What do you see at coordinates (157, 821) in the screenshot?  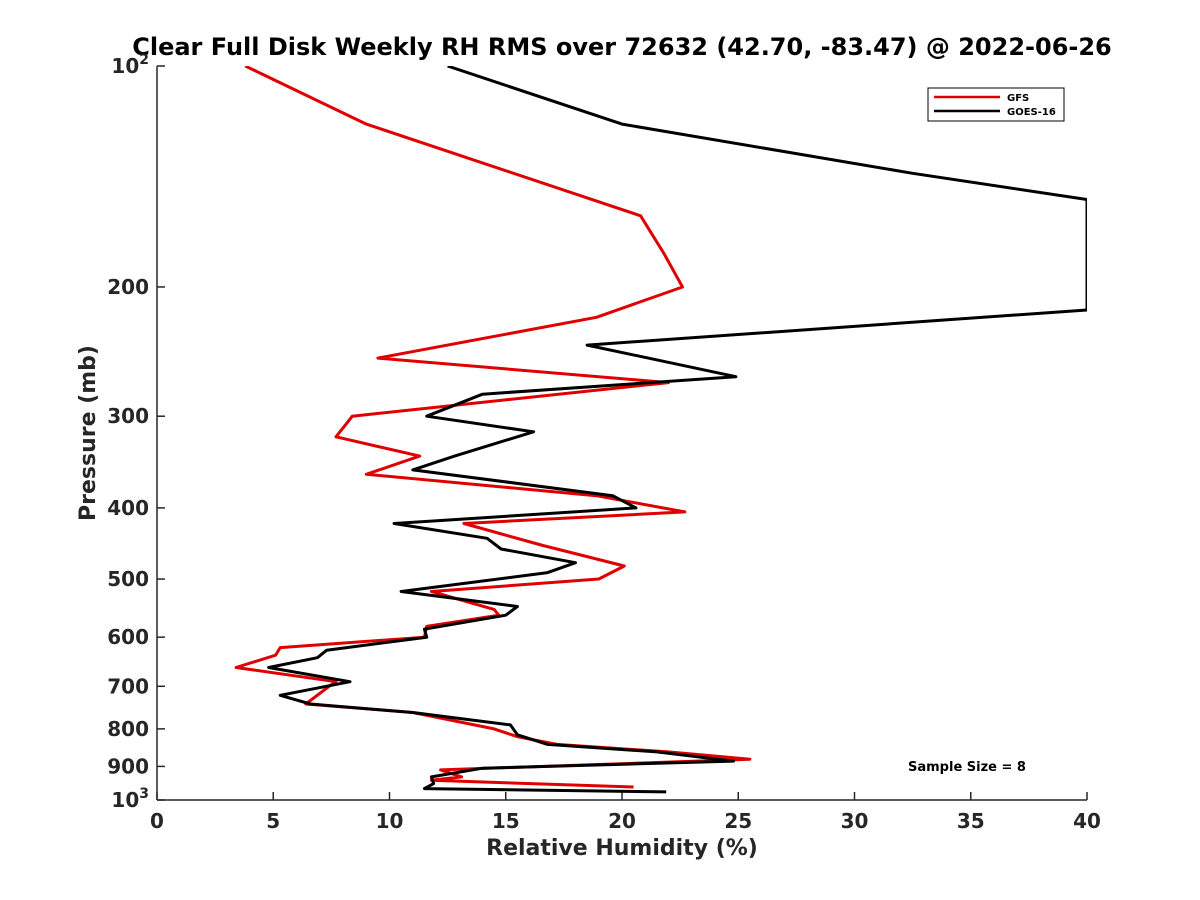 I see `x-tick-label: 0` at bounding box center [157, 821].